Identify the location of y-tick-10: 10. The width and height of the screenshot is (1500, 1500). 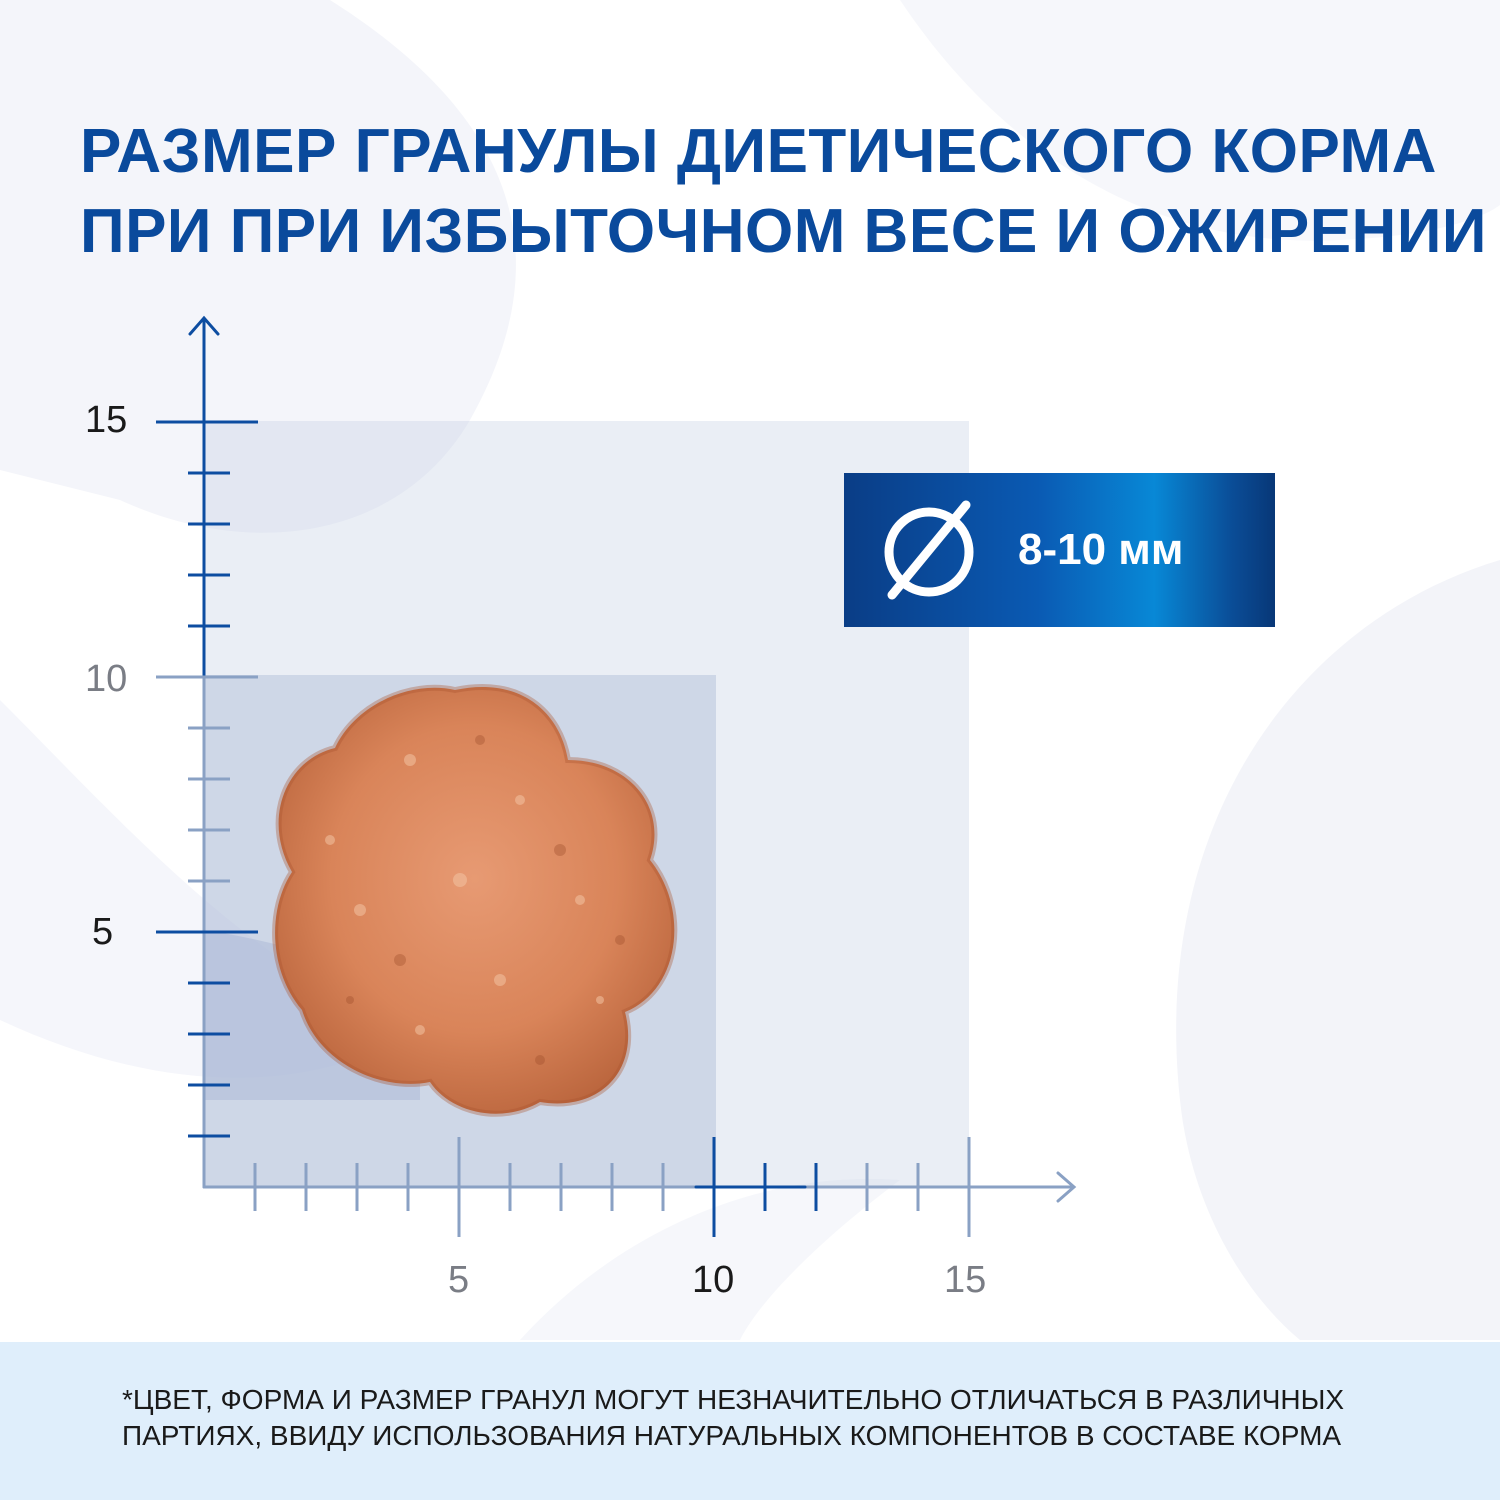
(106, 679).